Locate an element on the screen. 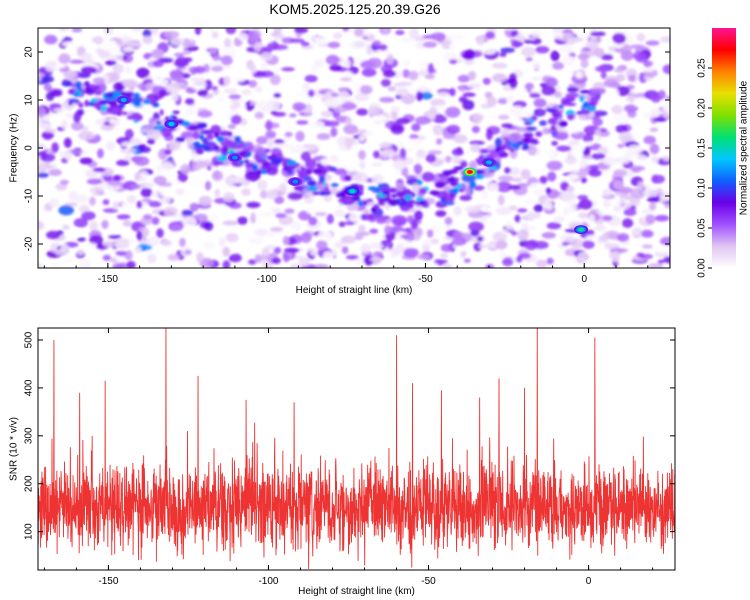  snr-y-tick-label: 200 is located at coordinates (29, 483).